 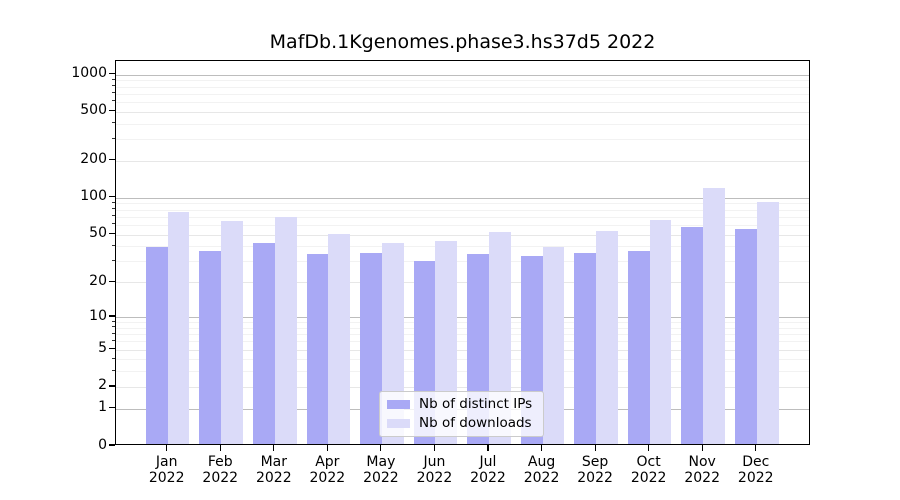 I want to click on bar-distinct-ips-oct, so click(x=638, y=347).